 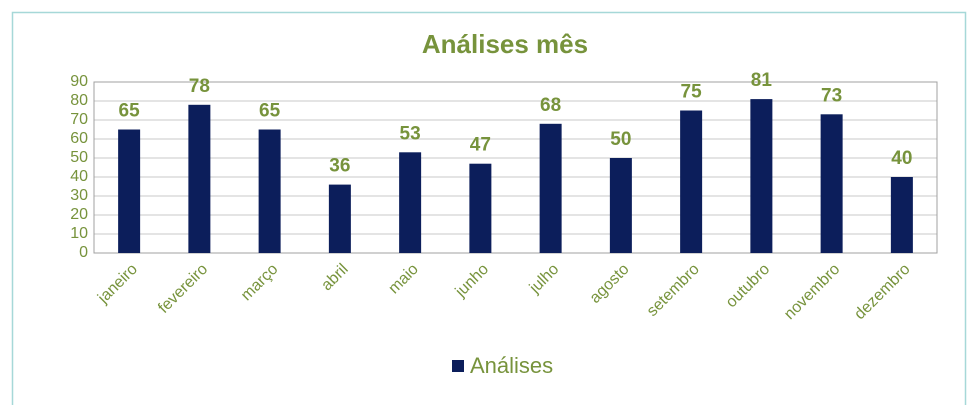 What do you see at coordinates (79, 214) in the screenshot?
I see `y-tick-label: 20` at bounding box center [79, 214].